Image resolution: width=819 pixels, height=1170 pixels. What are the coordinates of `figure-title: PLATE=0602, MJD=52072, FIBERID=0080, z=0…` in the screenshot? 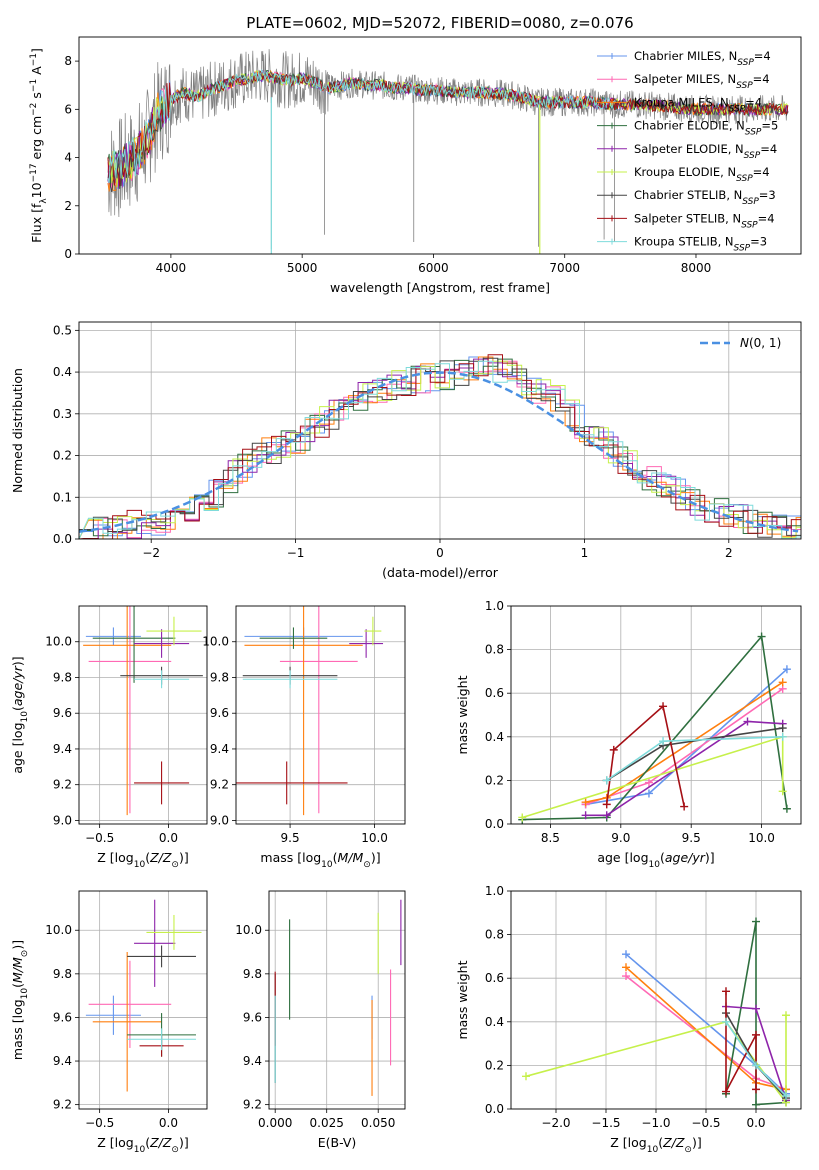 It's located at (439, 23).